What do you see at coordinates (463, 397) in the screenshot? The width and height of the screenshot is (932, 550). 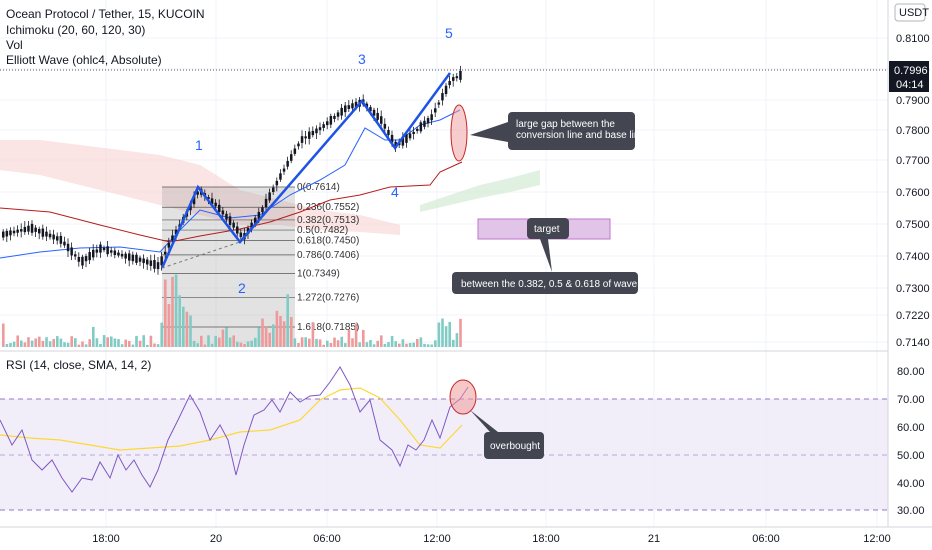 I see `overbought-ellipse` at bounding box center [463, 397].